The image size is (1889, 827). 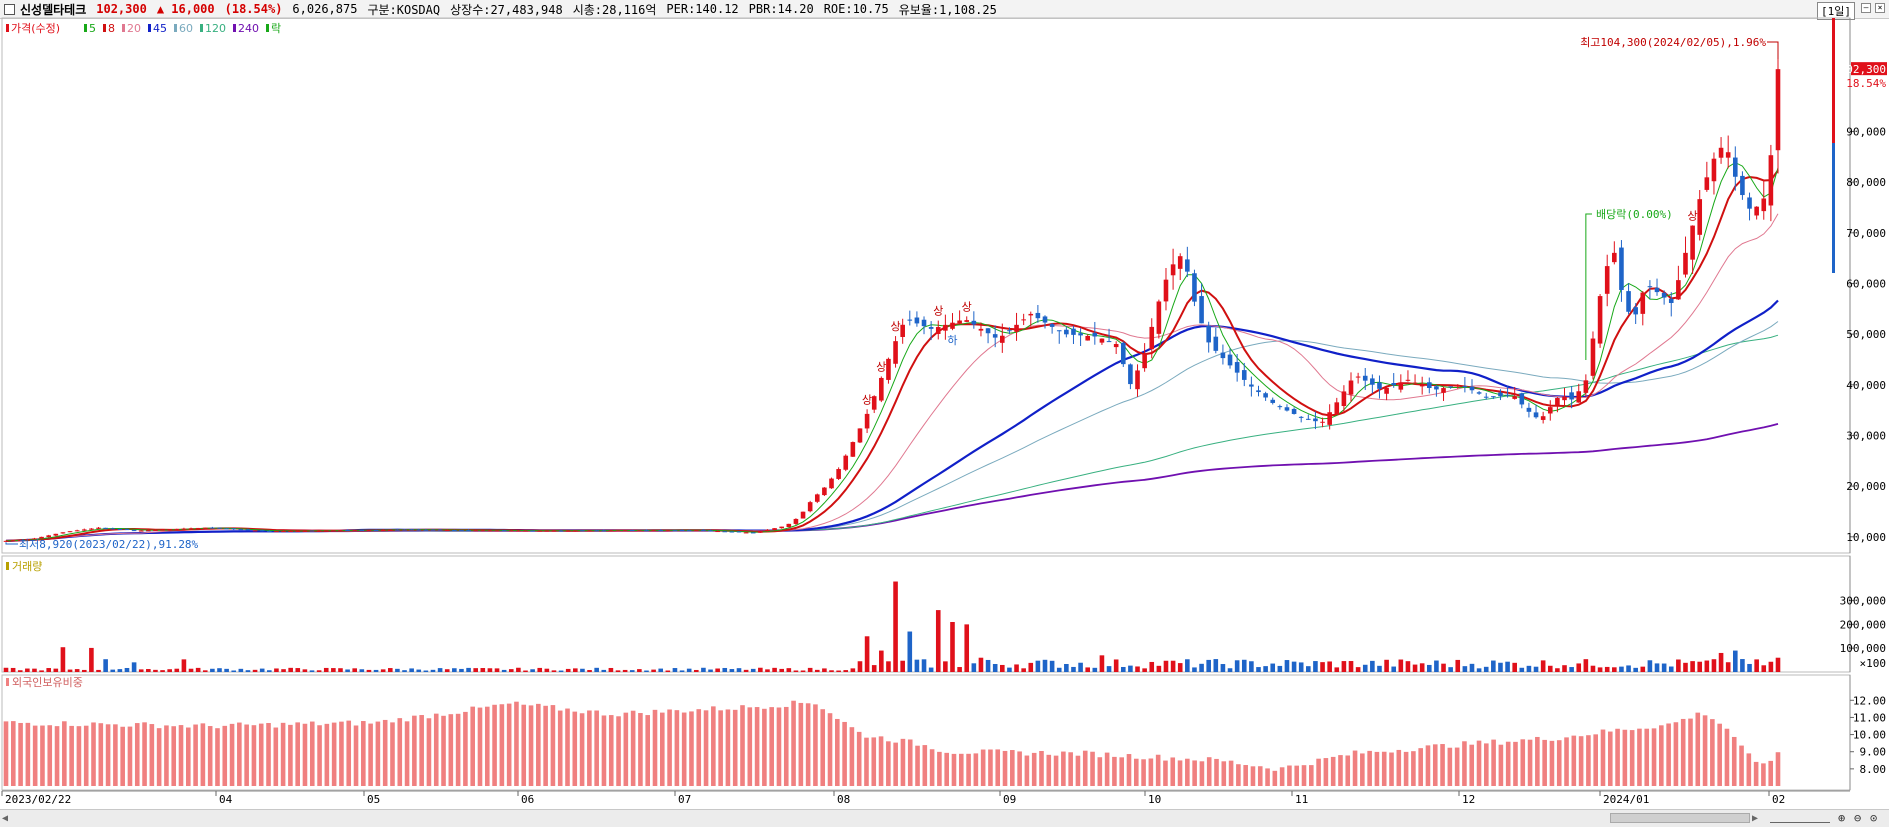 I want to click on x-tick-label: 02, so click(x=1778, y=799).